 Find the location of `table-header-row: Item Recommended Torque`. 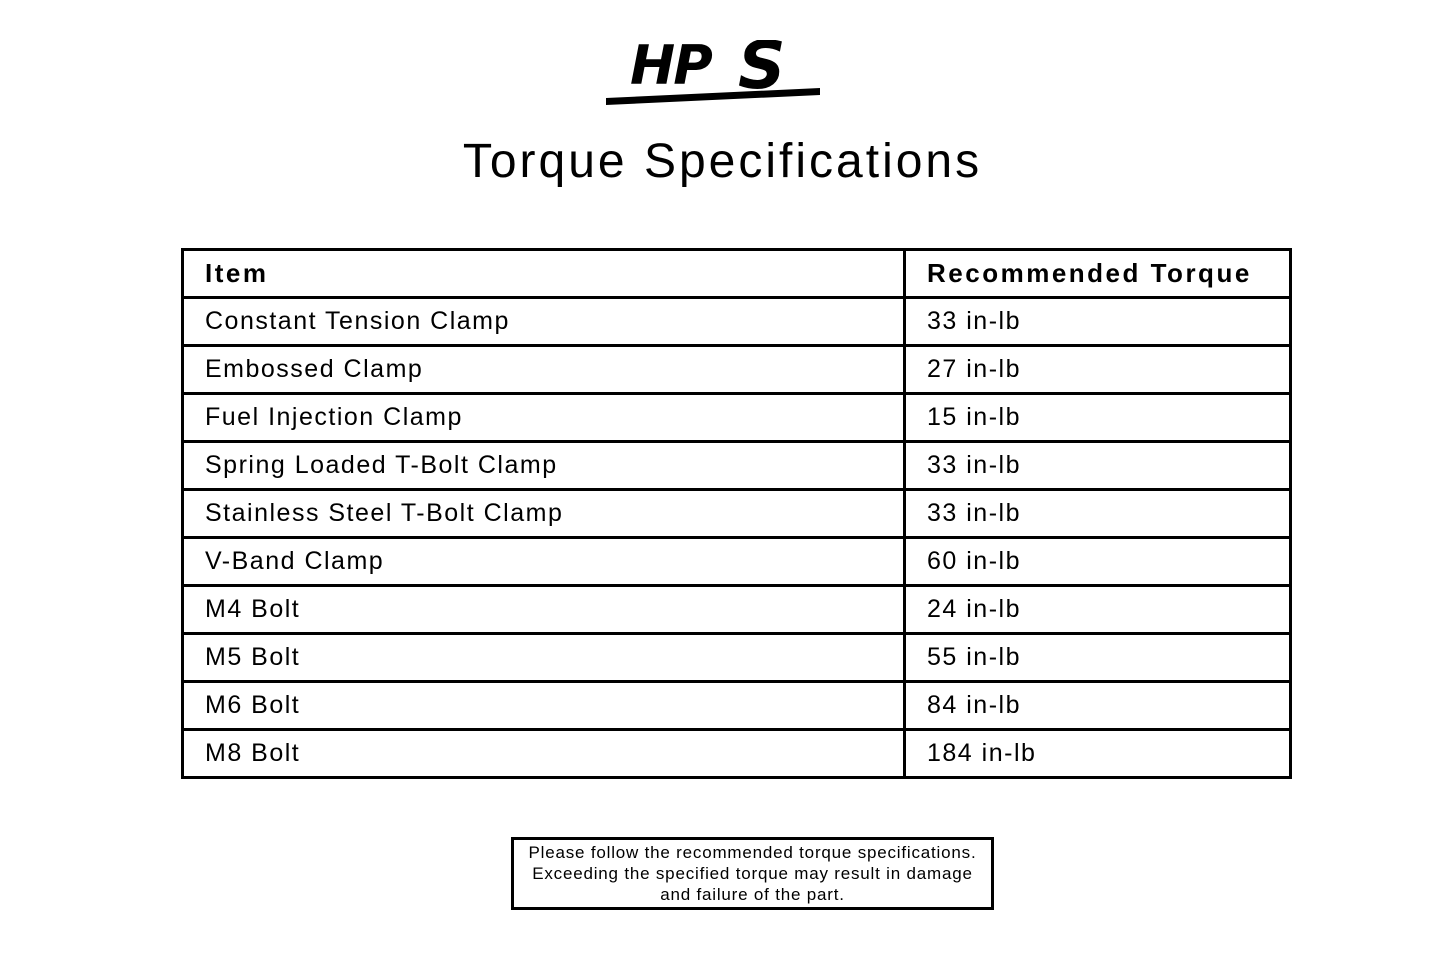

table-header-row: Item Recommended Torque is located at coordinates (736, 273).